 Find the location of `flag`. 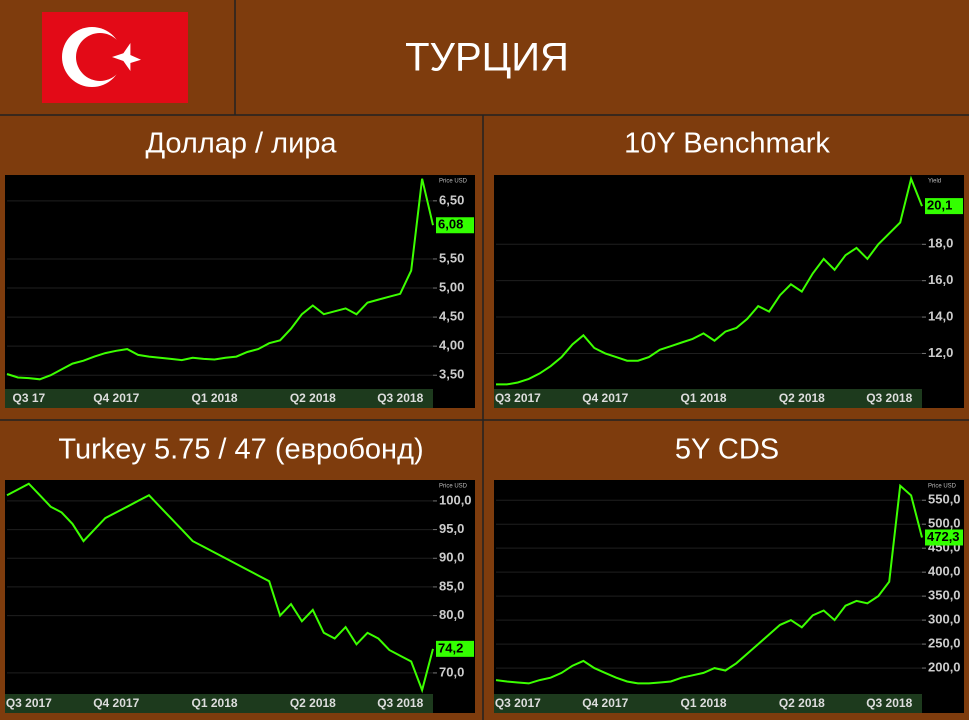

flag is located at coordinates (115, 57).